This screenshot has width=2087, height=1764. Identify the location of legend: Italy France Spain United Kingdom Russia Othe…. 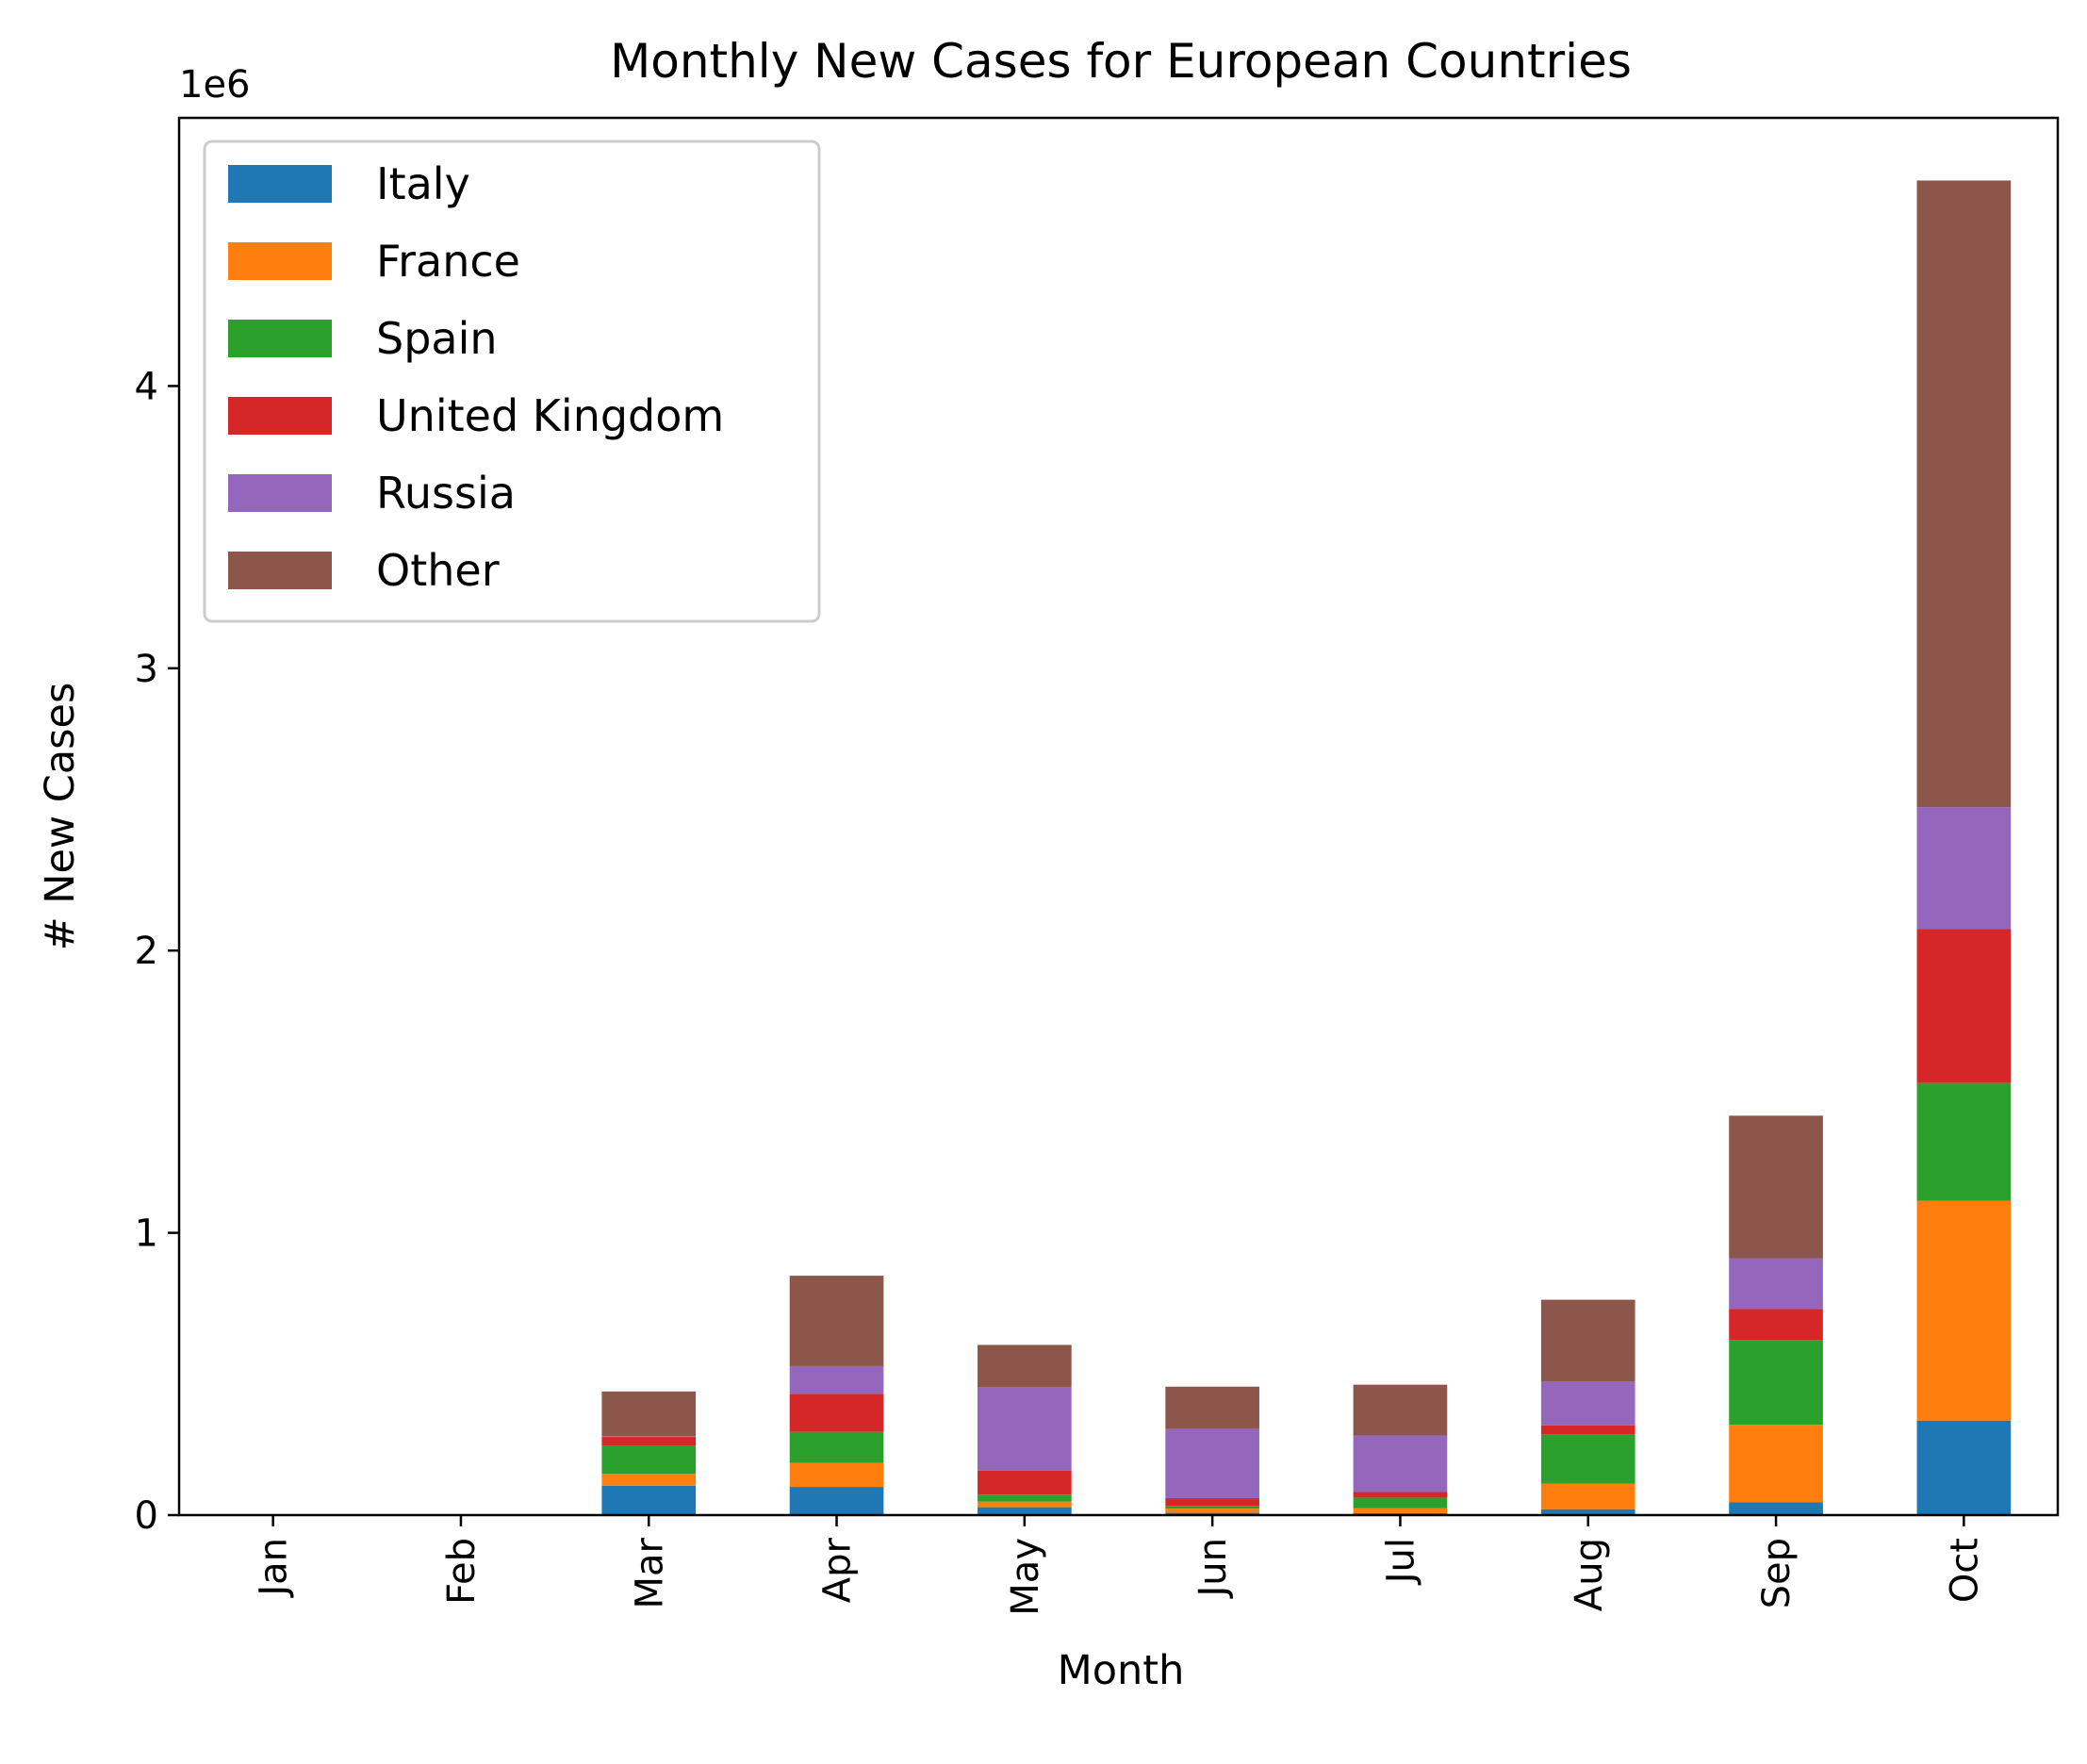
(512, 381).